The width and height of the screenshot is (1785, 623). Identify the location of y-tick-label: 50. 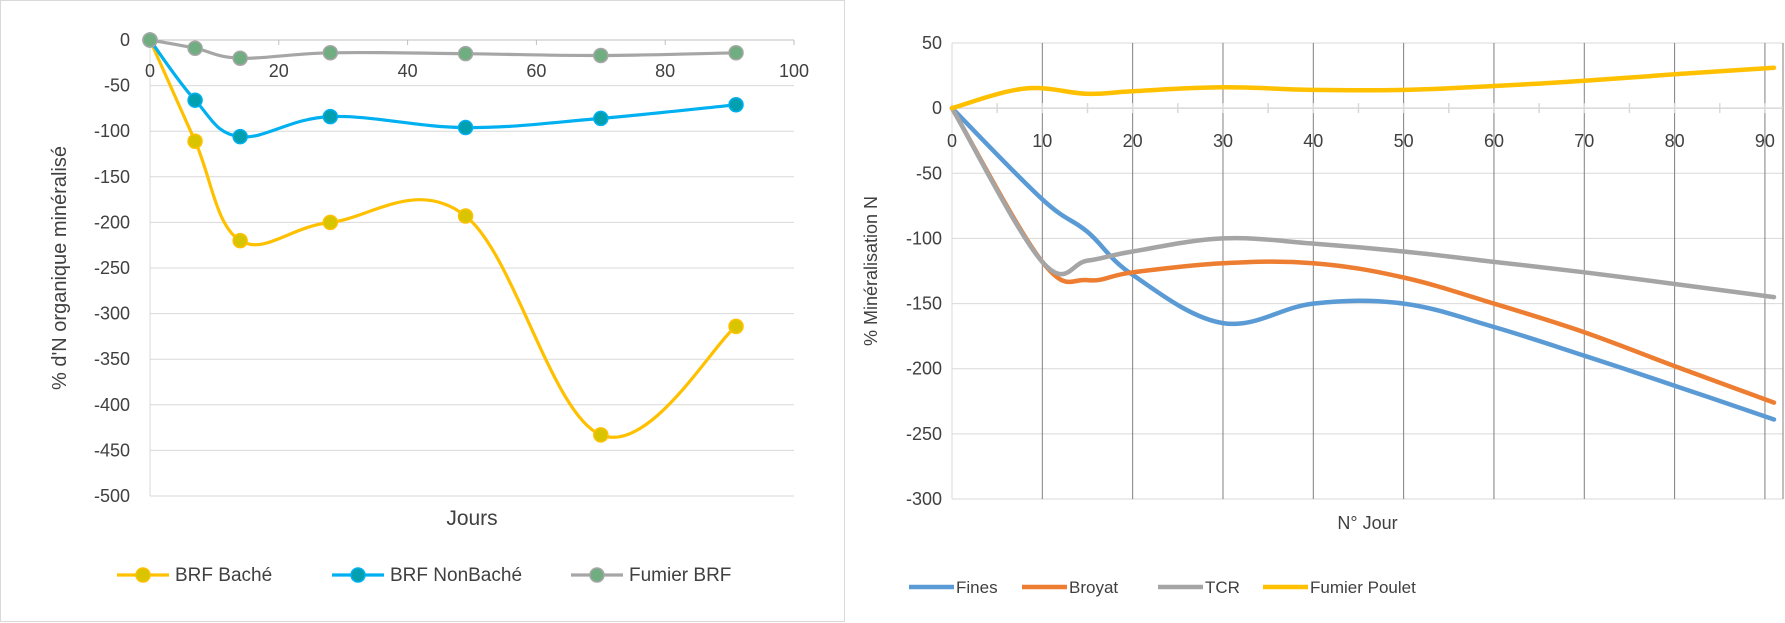
(932, 43).